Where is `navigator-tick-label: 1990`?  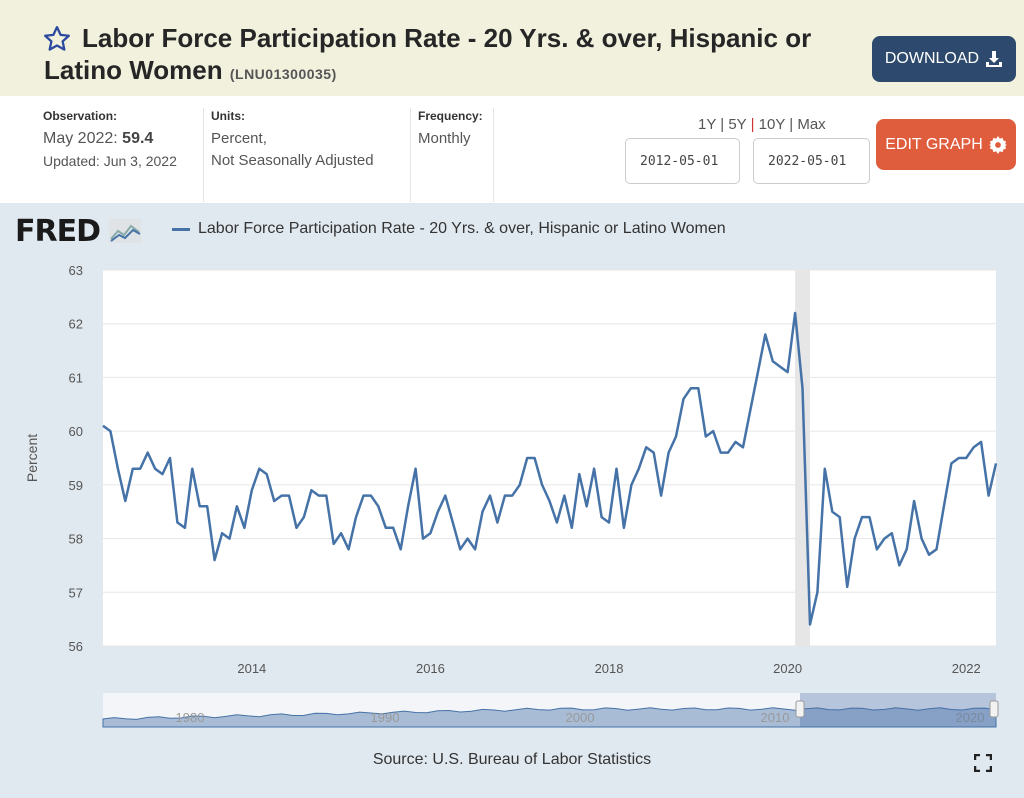 navigator-tick-label: 1990 is located at coordinates (385, 717).